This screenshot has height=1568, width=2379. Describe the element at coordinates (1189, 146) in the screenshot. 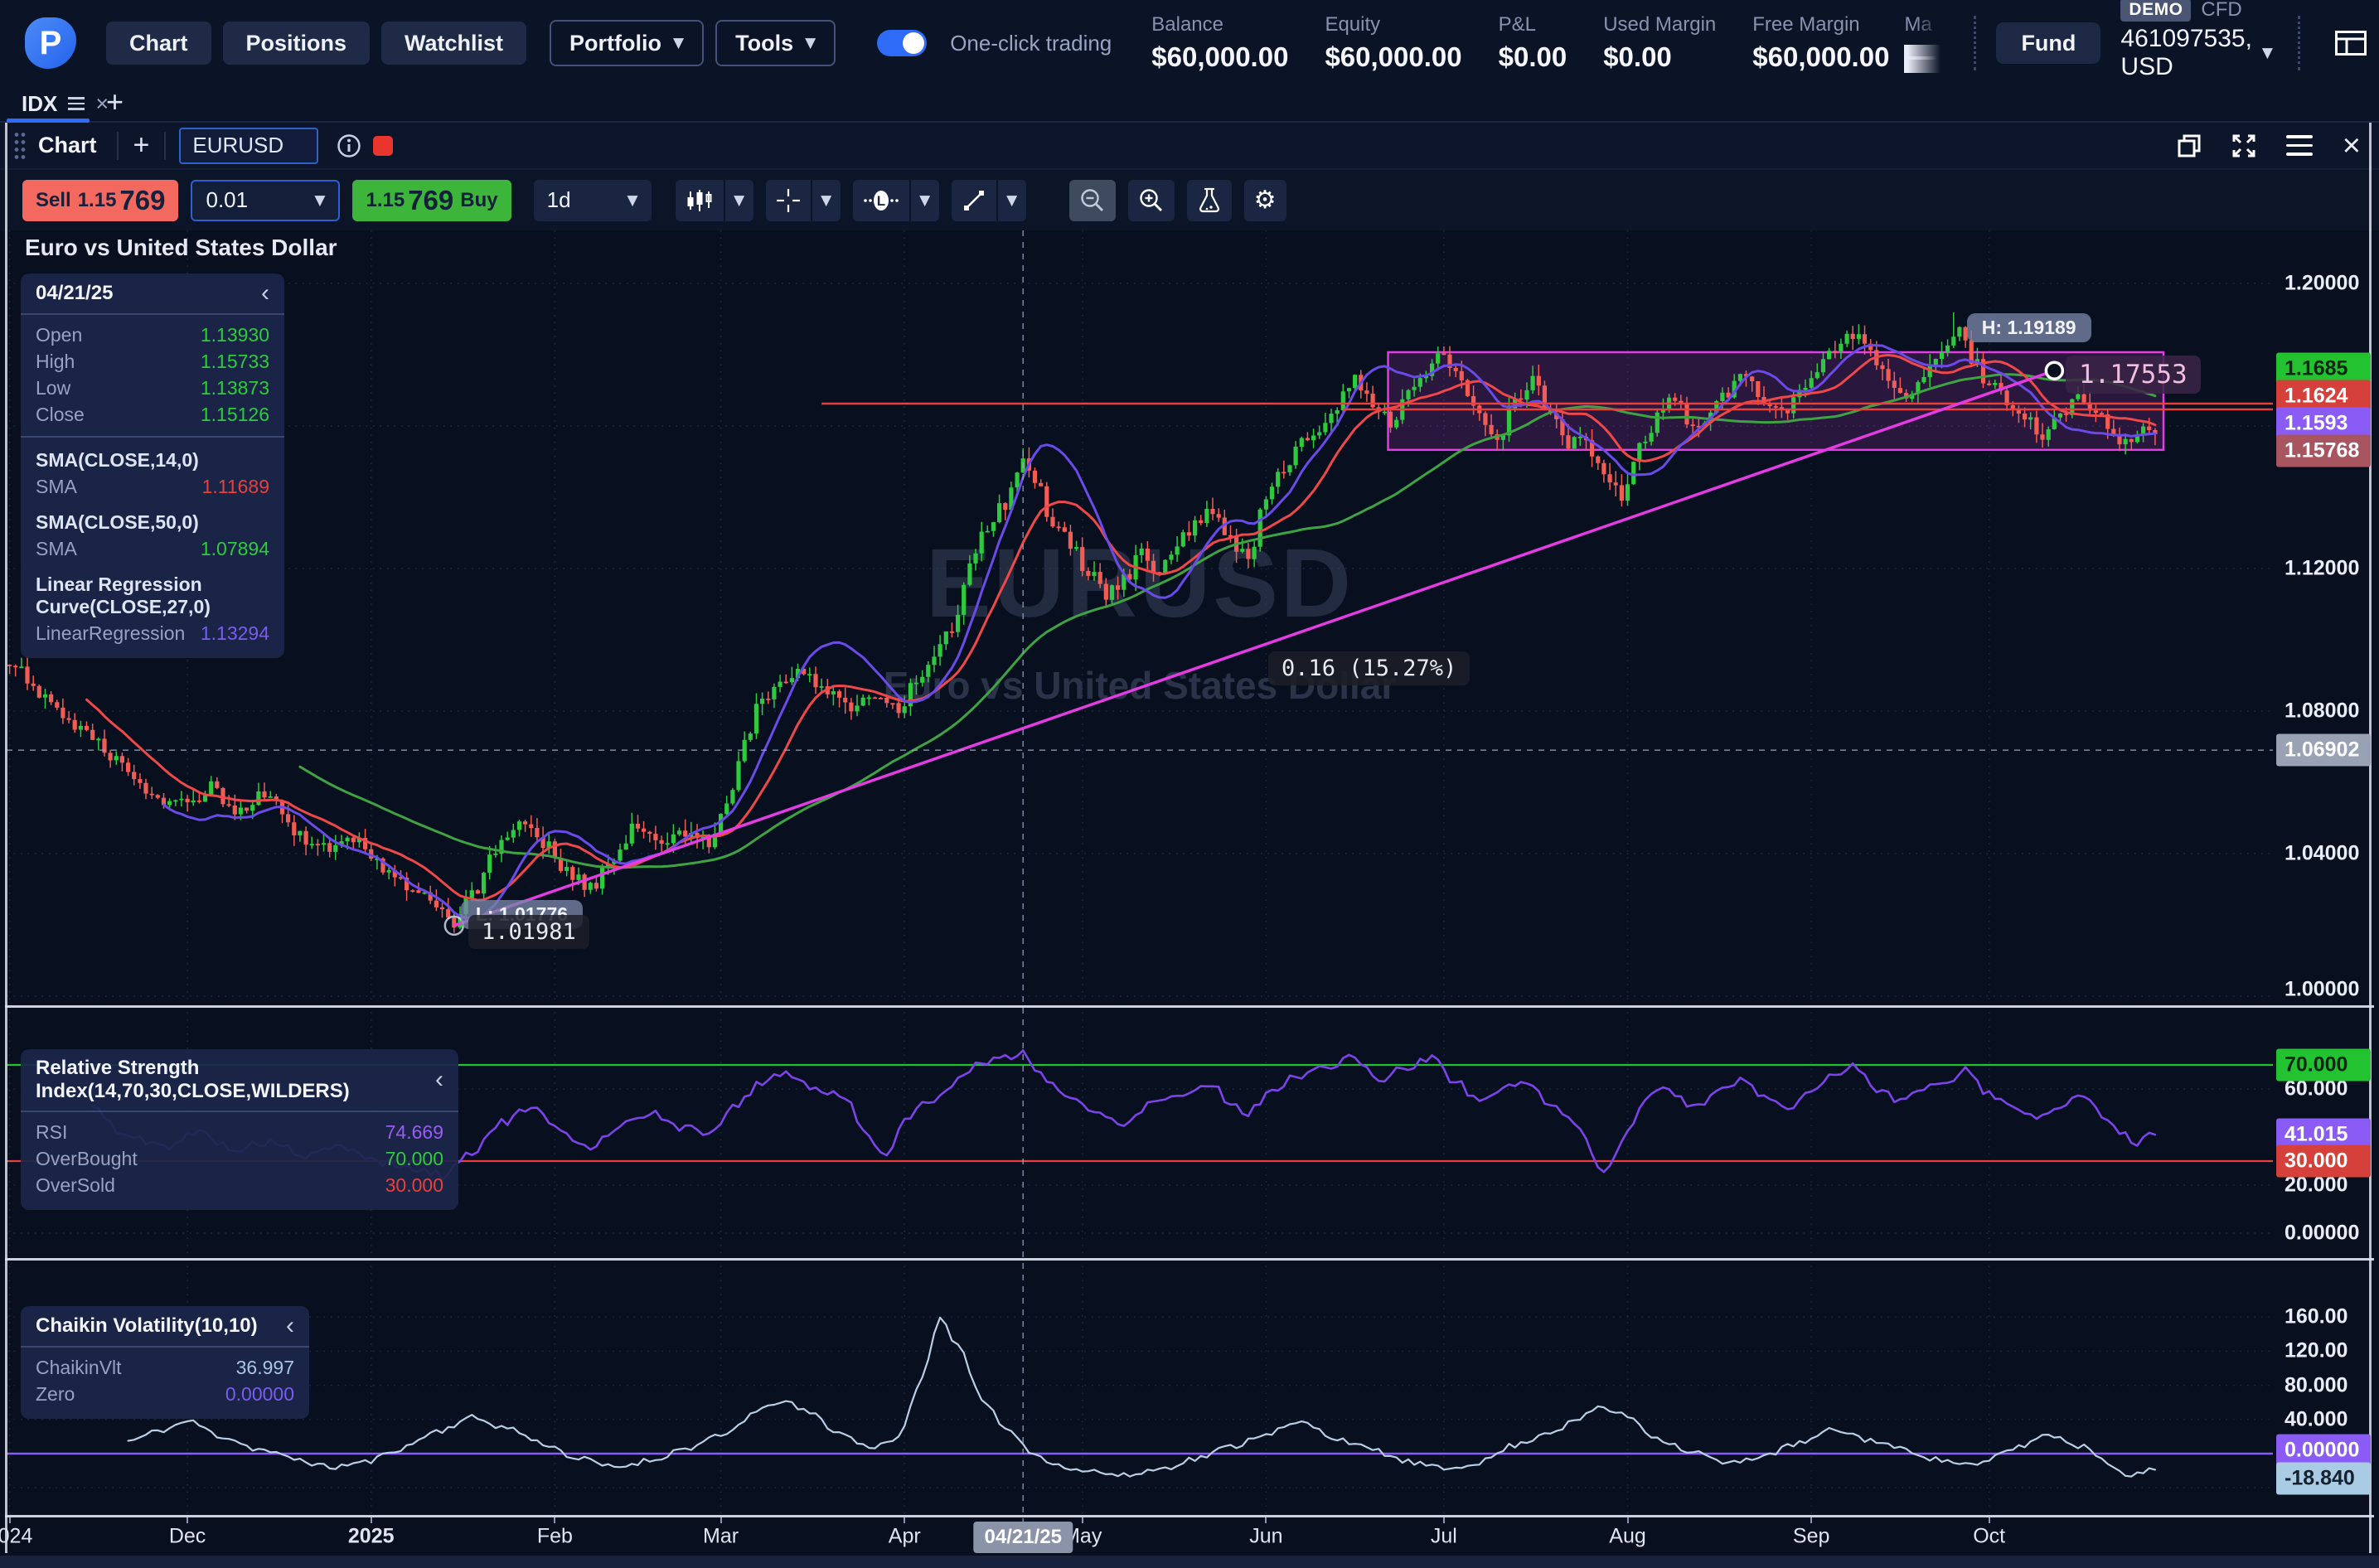

I see `chart-panel-header: Chart + ×` at that location.